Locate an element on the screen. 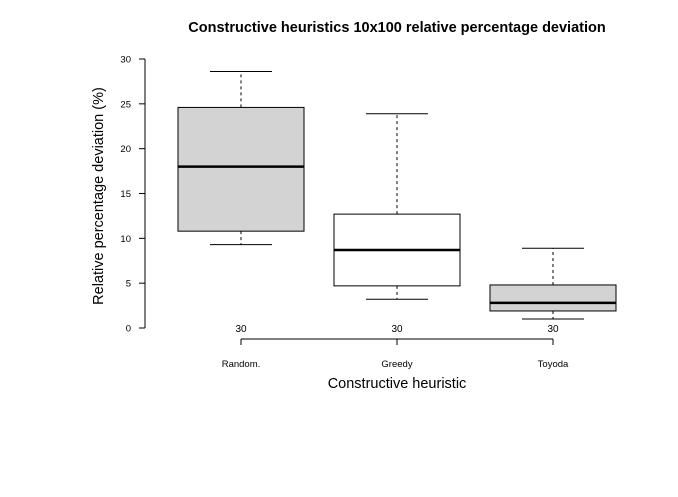  y-tick-label: 25 is located at coordinates (125, 104).